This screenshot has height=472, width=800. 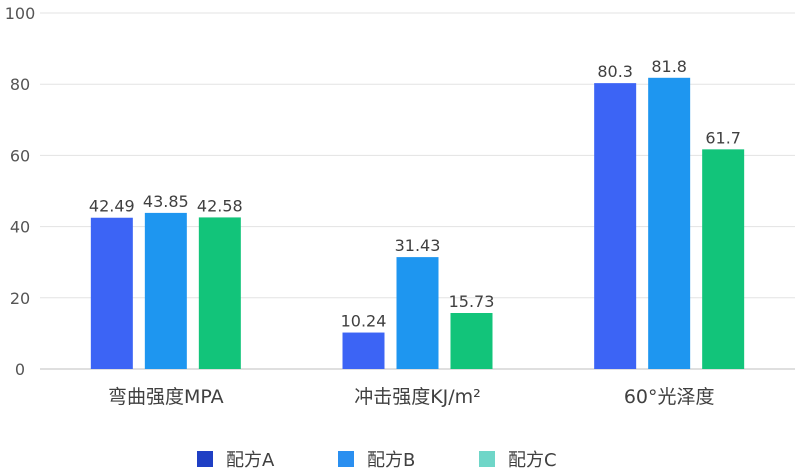 What do you see at coordinates (20, 191) in the screenshot?
I see `y-axis: 0 20 40 60 80 100` at bounding box center [20, 191].